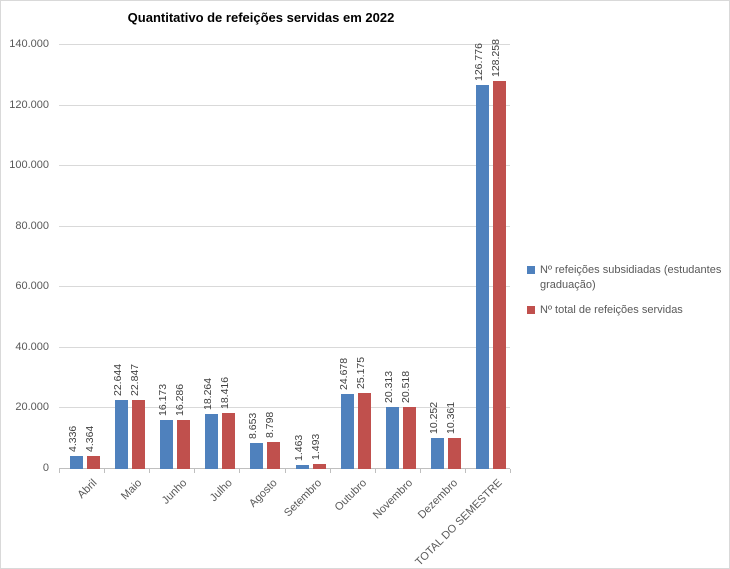 The height and width of the screenshot is (569, 730). I want to click on x-axis-label: TOTAL DO SEMESTRE, so click(459, 523).